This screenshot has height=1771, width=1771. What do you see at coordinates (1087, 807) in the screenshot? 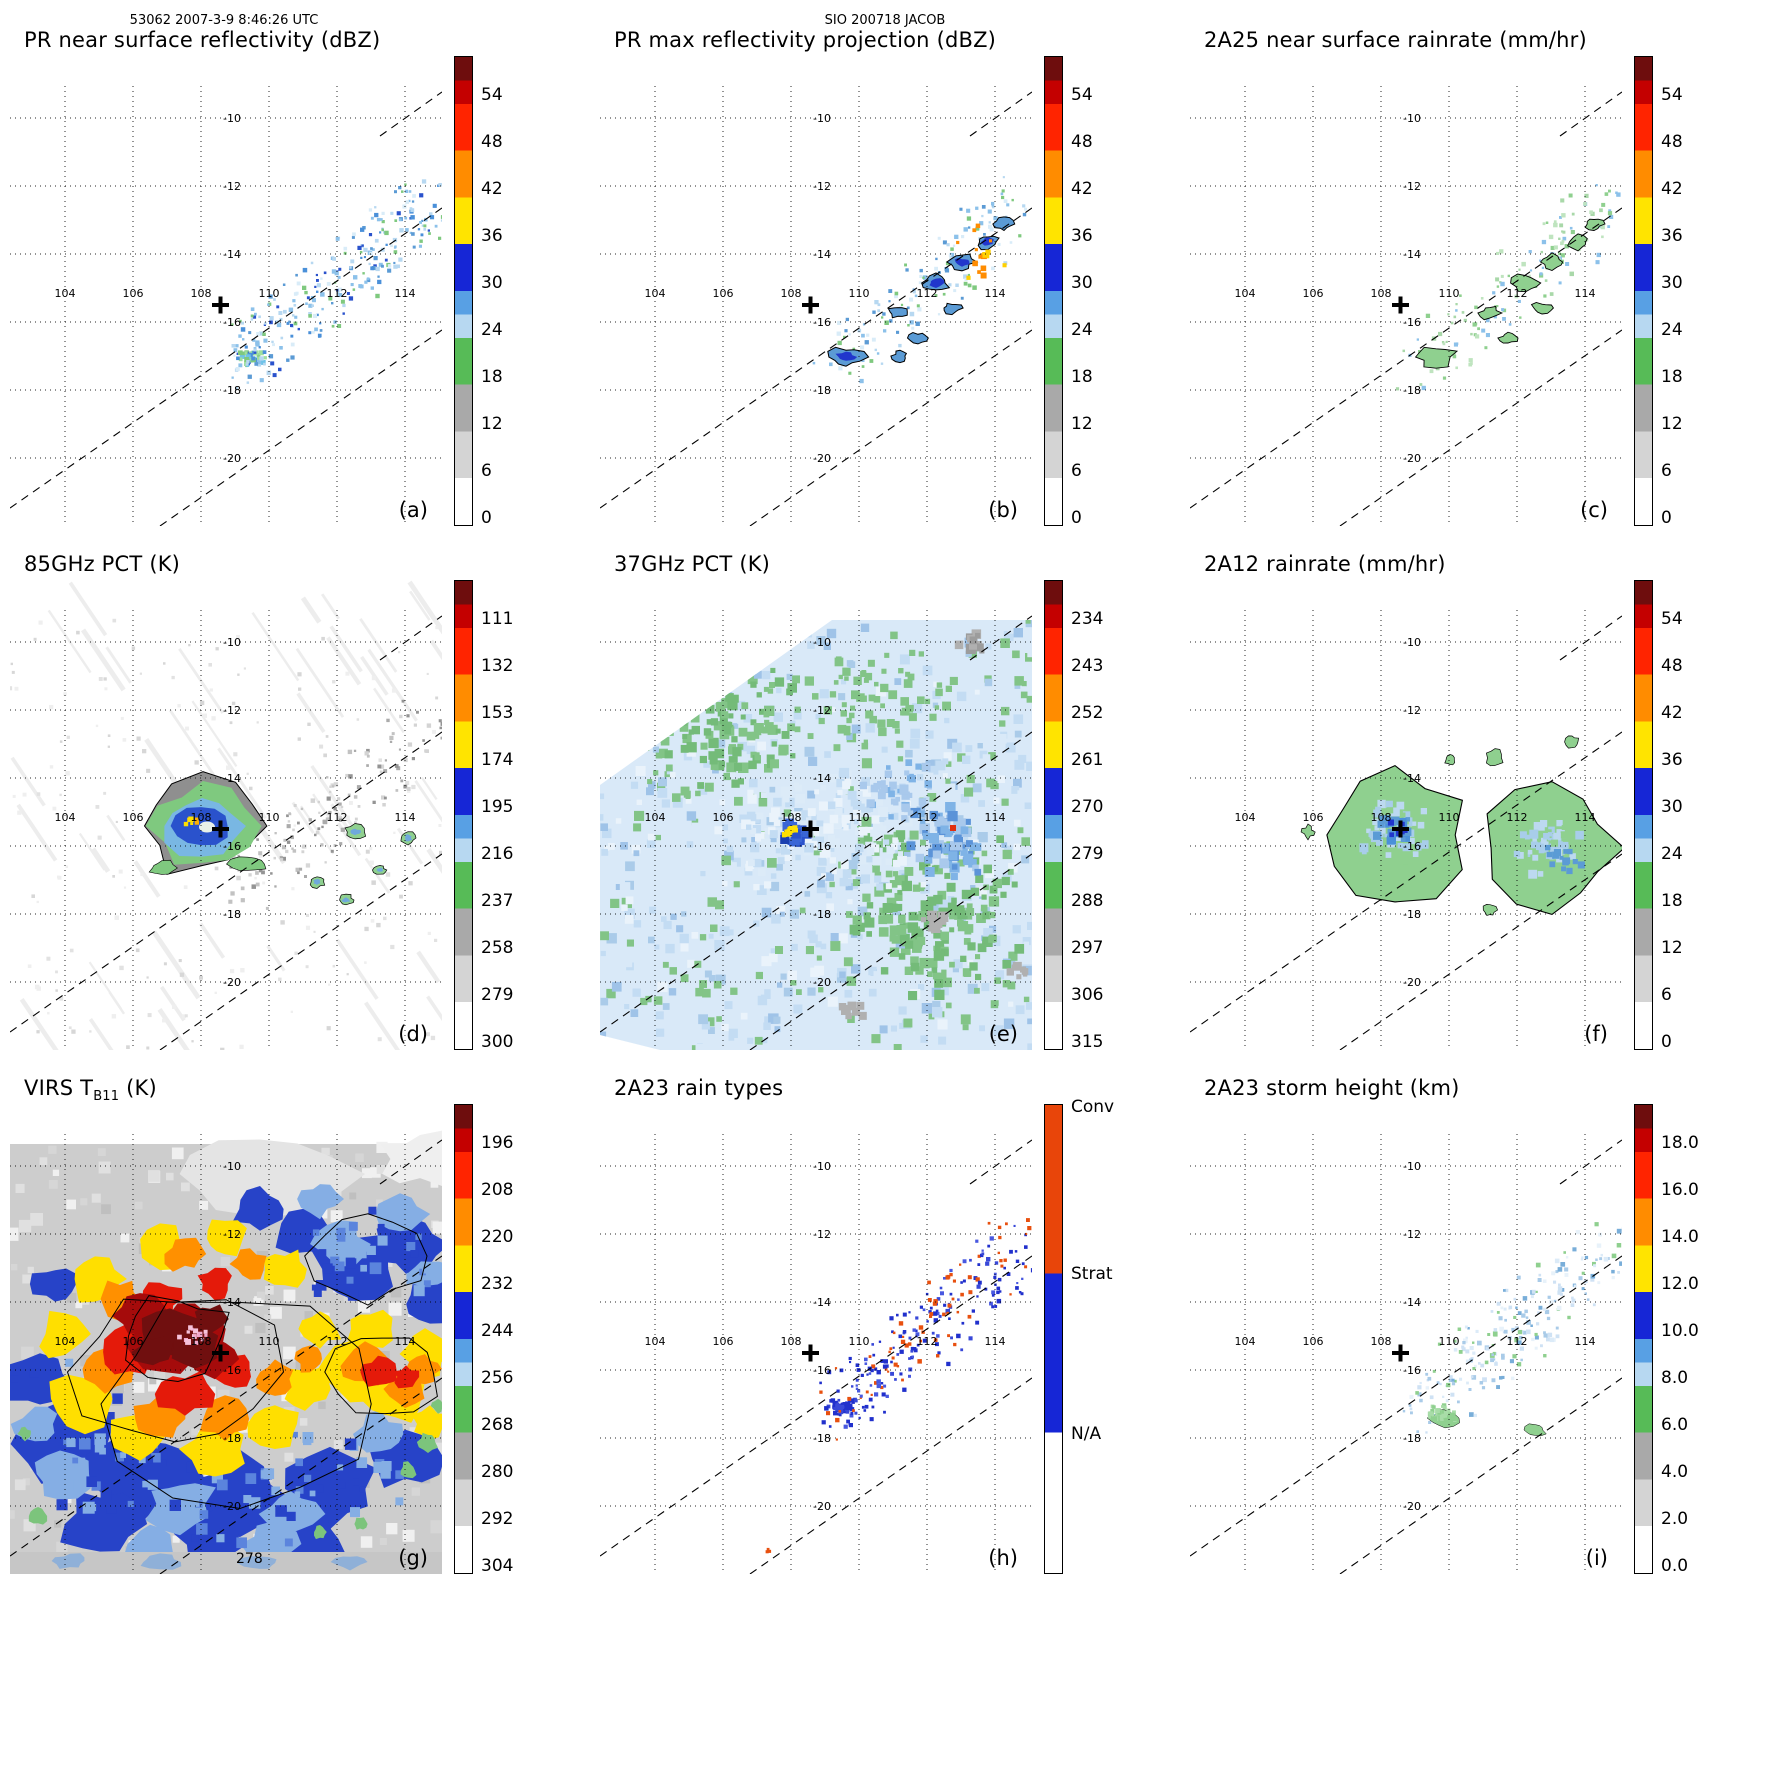
I see `colorbar-tick-label: 270` at bounding box center [1087, 807].